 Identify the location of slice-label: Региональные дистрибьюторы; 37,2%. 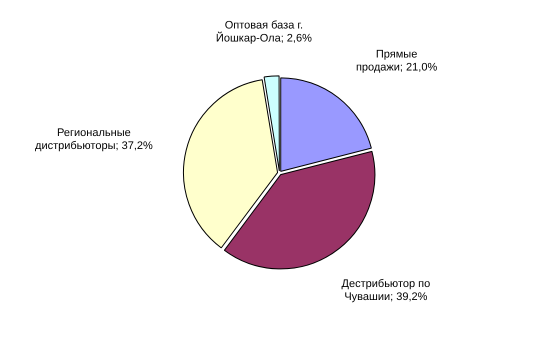
(94, 139).